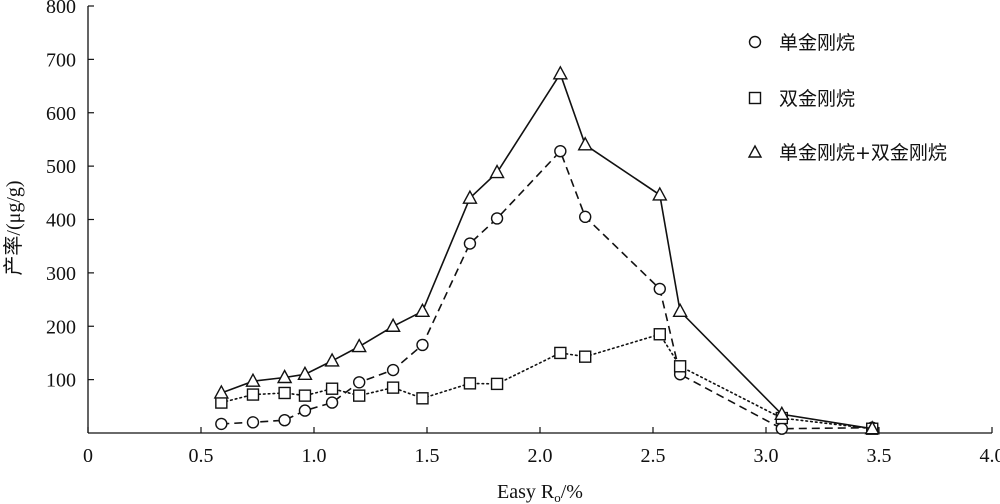 This screenshot has width=1000, height=504. What do you see at coordinates (557, 497) in the screenshot?
I see `x-axis-label-subscript: o` at bounding box center [557, 497].